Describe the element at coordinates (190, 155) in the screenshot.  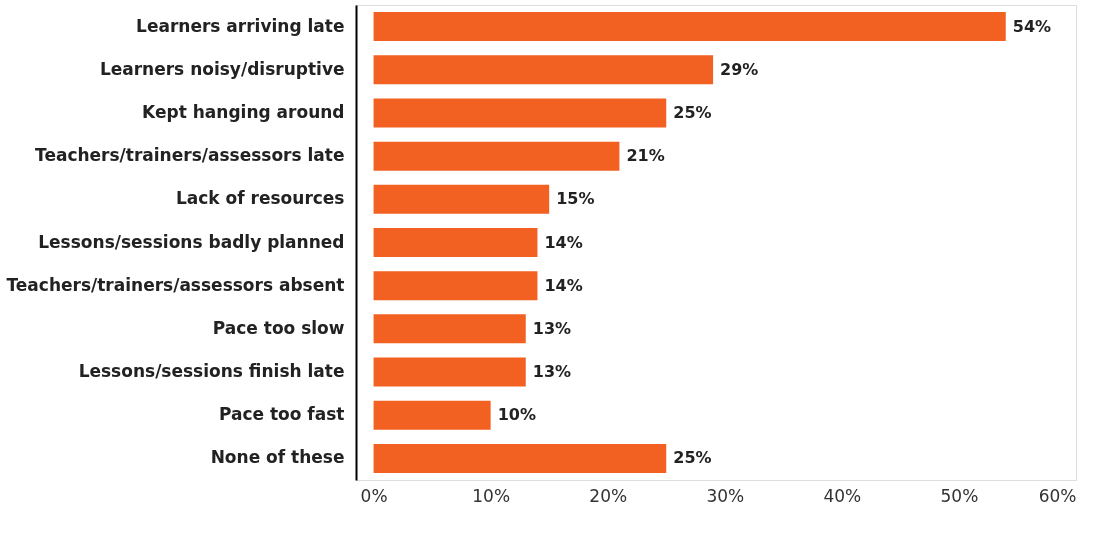
I see `y-tick-label: Teachers/trainers/assessors late` at that location.